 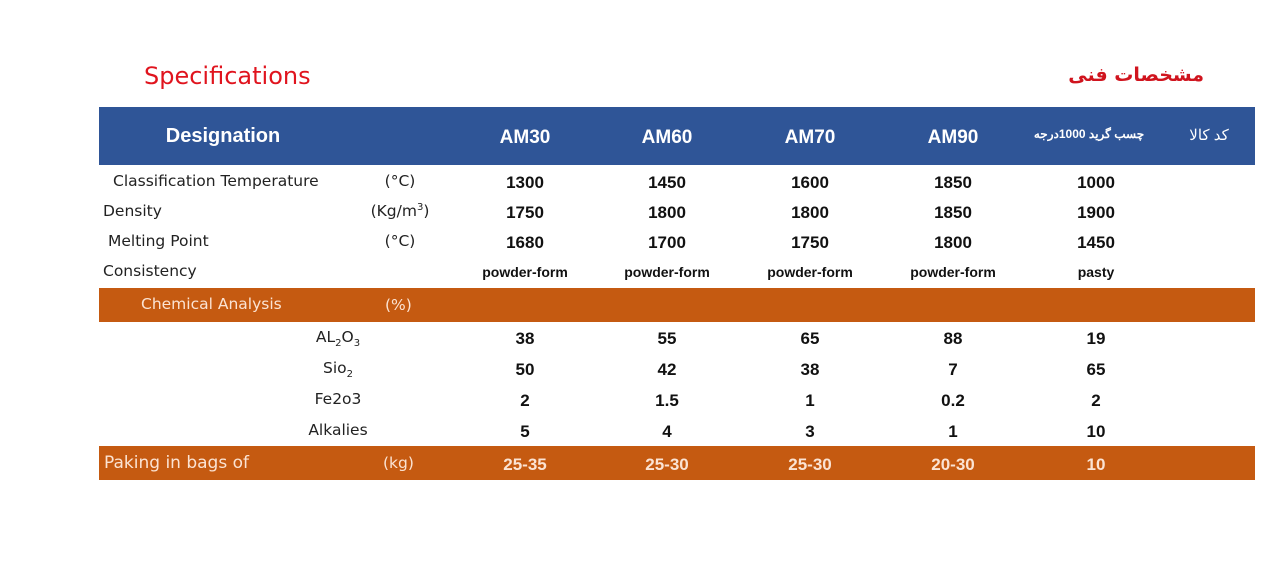 I want to click on property-value: pasty, so click(x=1096, y=272).